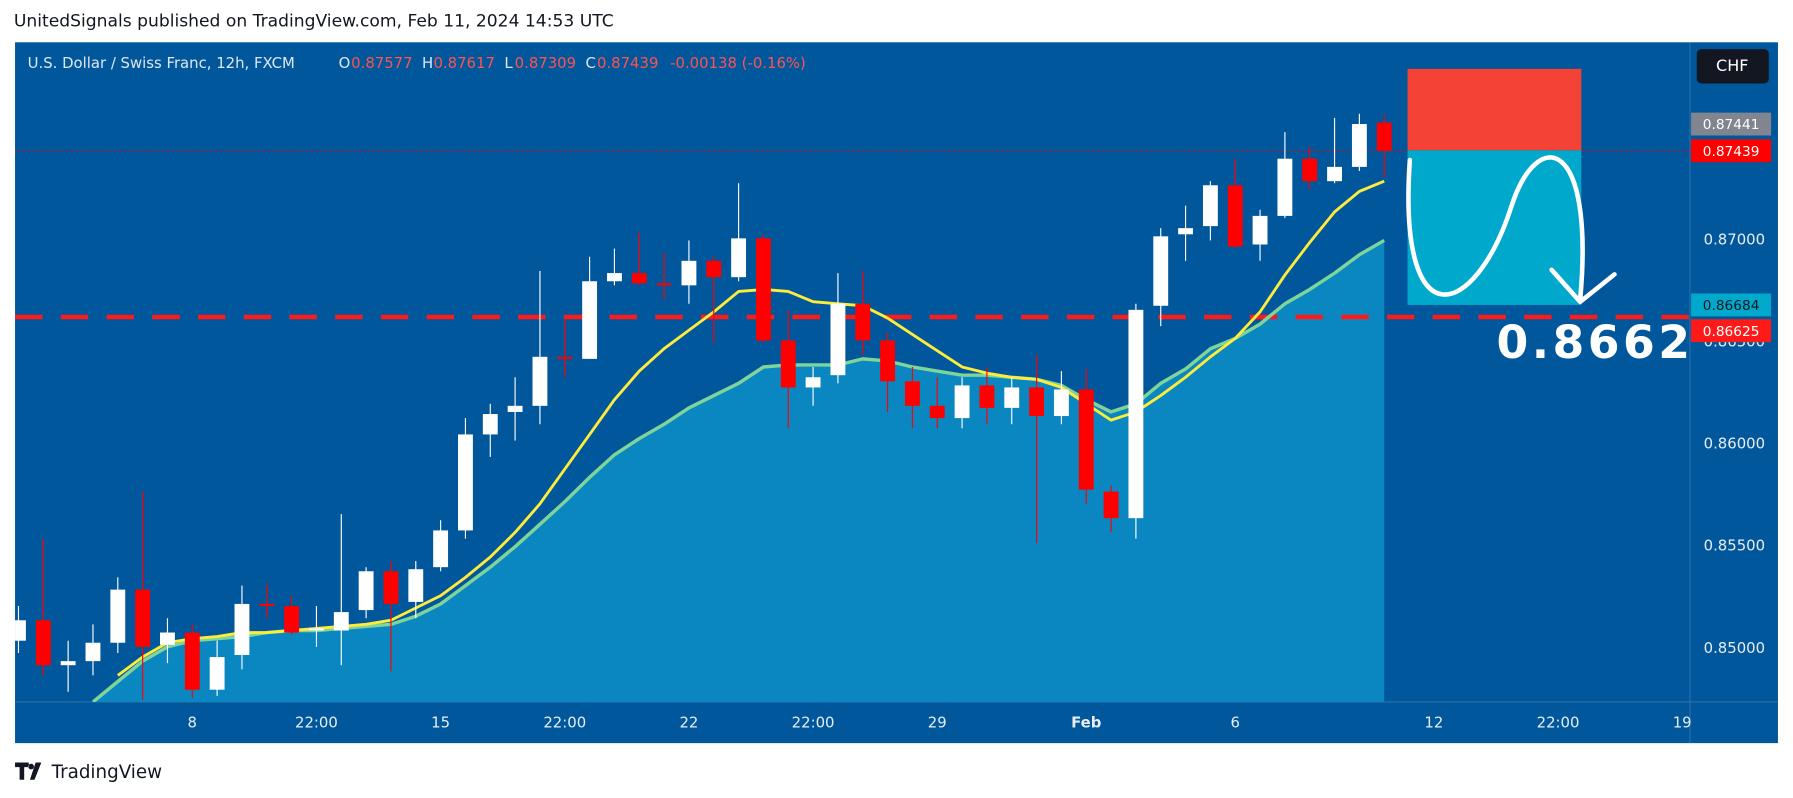 The image size is (1793, 798). I want to click on currency-button, so click(1732, 66).